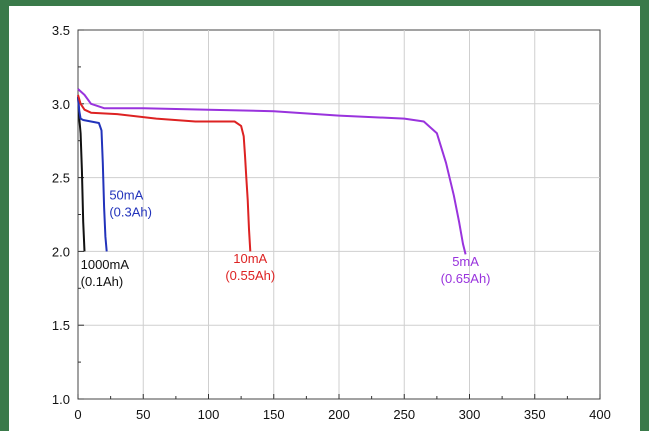  What do you see at coordinates (143, 414) in the screenshot?
I see `x-tick-label: 50` at bounding box center [143, 414].